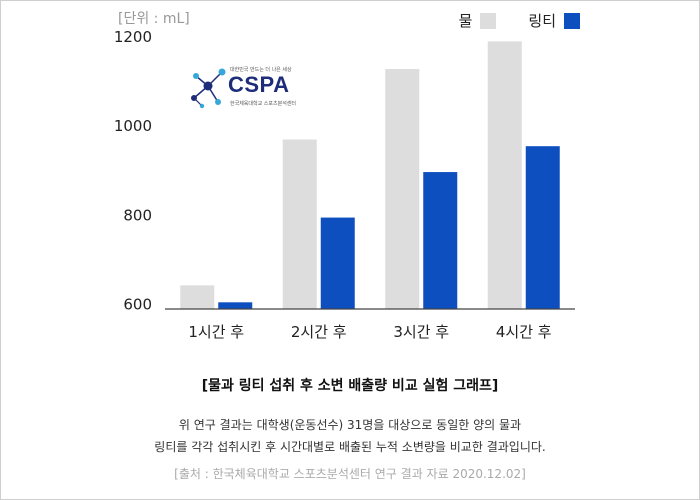 This screenshot has width=700, height=500. Describe the element at coordinates (488, 20) in the screenshot. I see `legend-swatch-water` at that location.